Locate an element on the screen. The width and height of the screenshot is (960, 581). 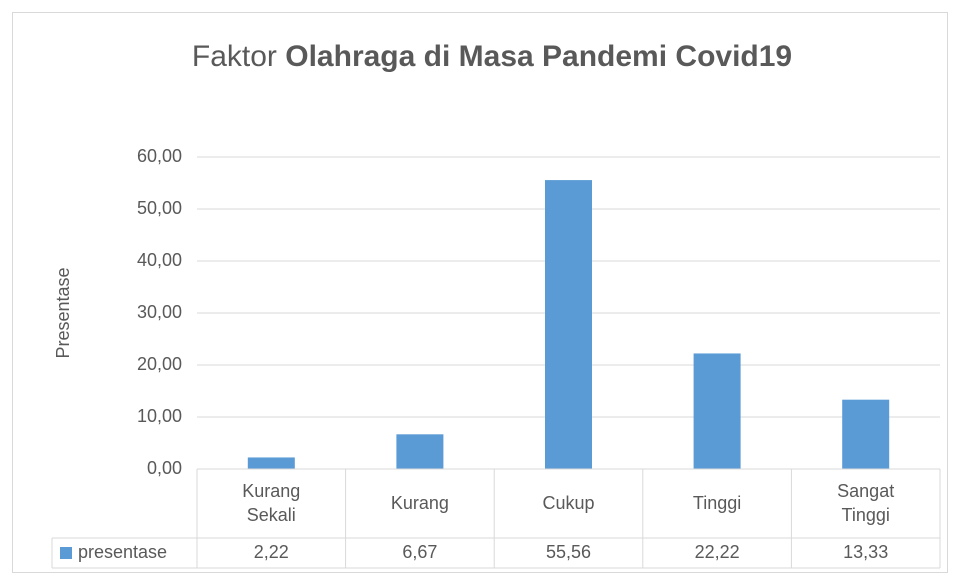
legend-swatch is located at coordinates (66, 553).